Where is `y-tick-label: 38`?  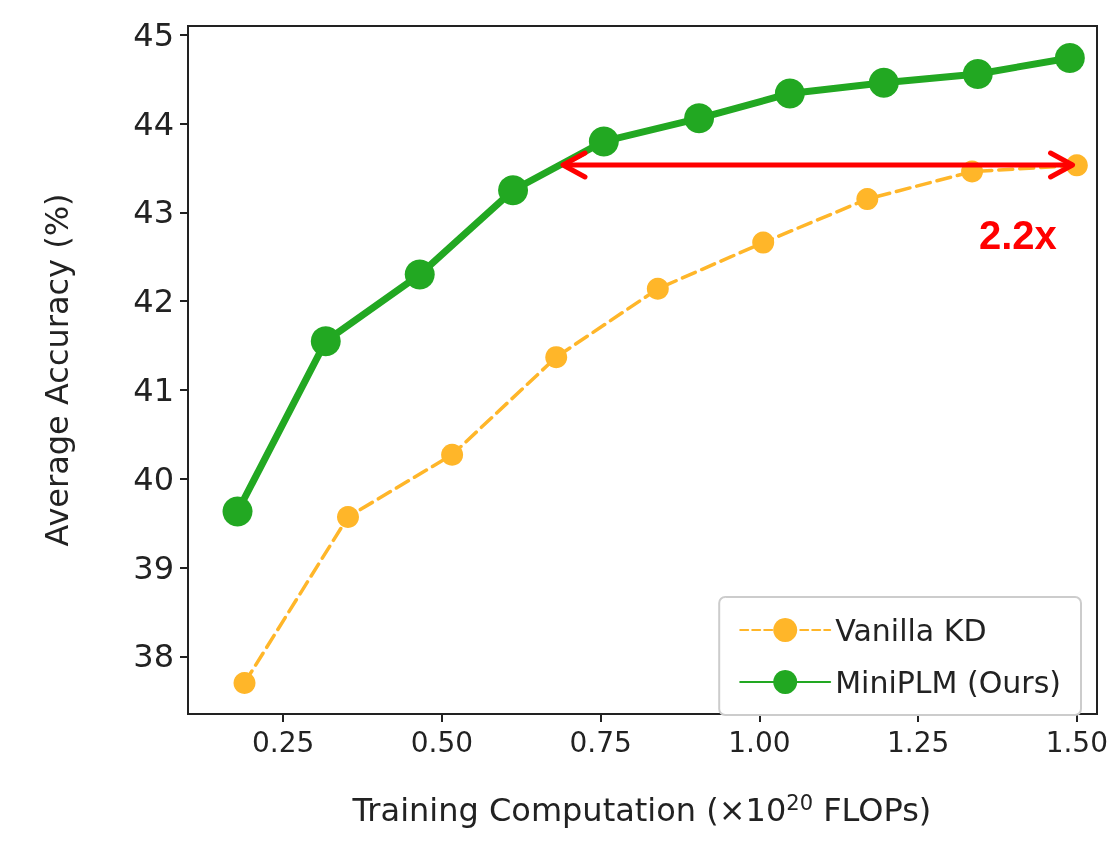 y-tick-label: 38 is located at coordinates (153, 656).